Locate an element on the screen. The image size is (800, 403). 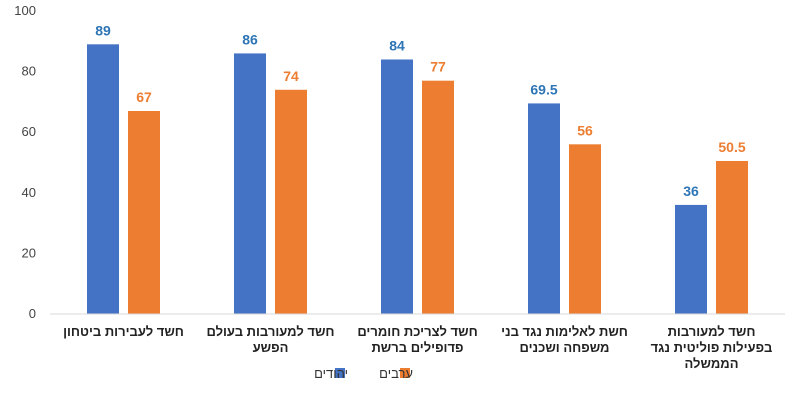
data-label: 84 is located at coordinates (397, 45).